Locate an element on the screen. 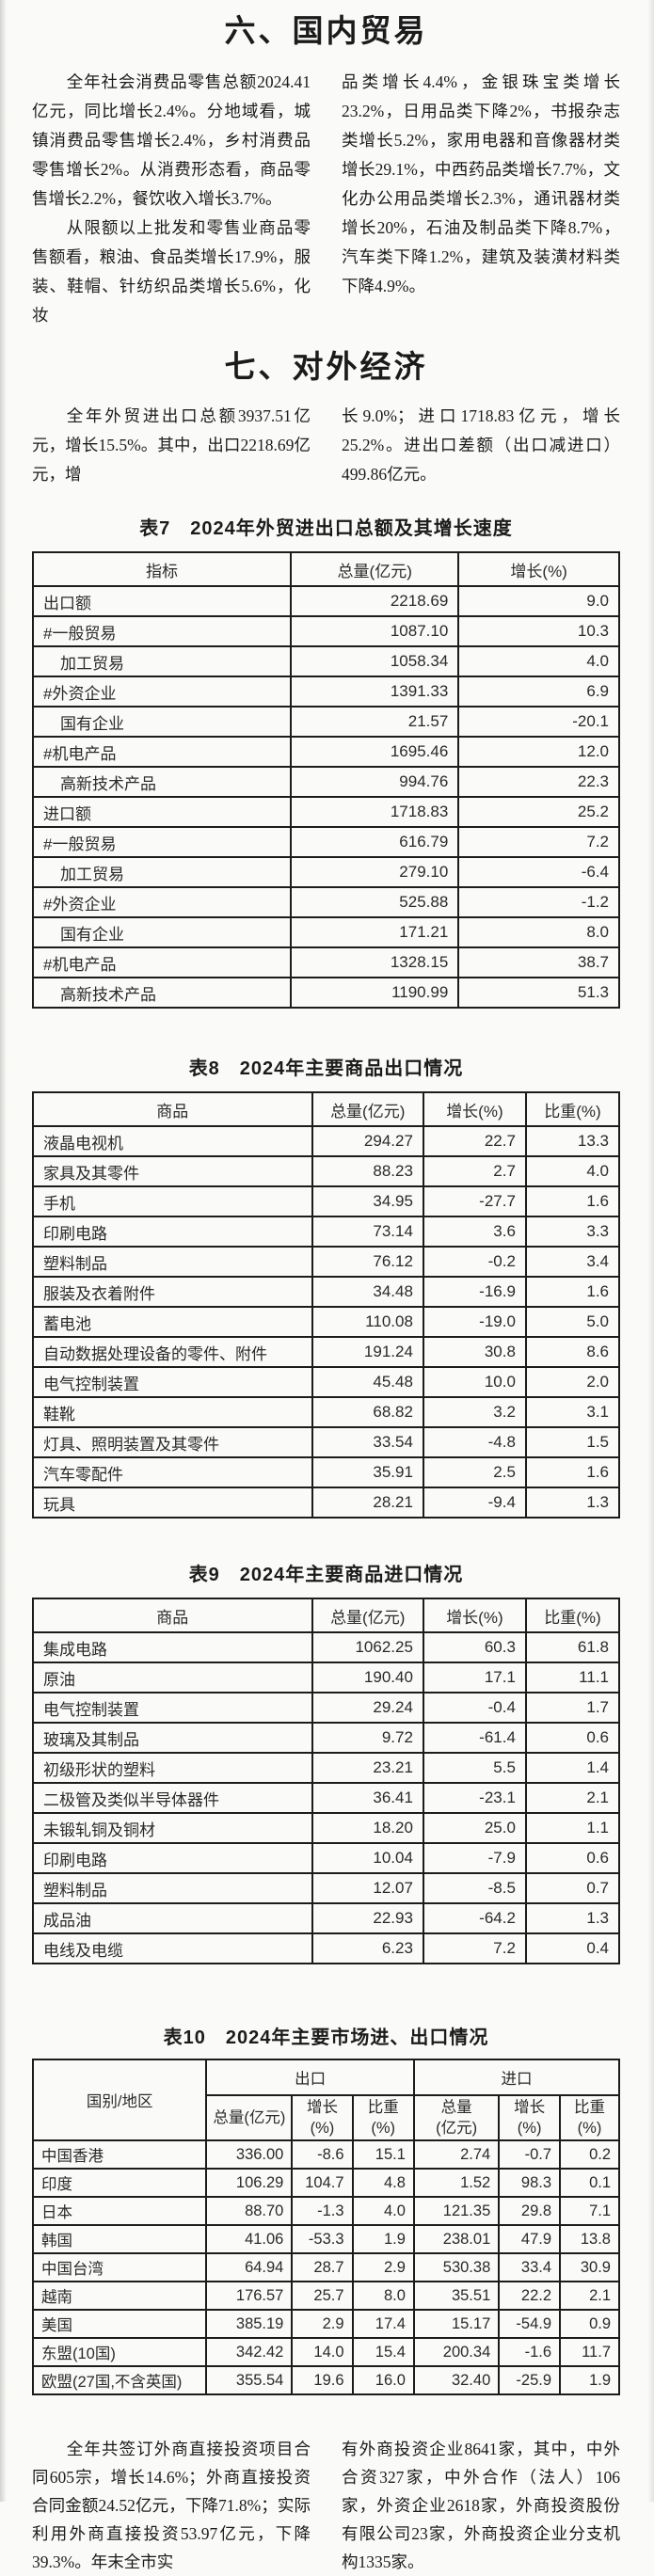 Image resolution: width=654 pixels, height=2576 pixels. table-row: 加工贸易 1058.34 4.0 is located at coordinates (326, 661).